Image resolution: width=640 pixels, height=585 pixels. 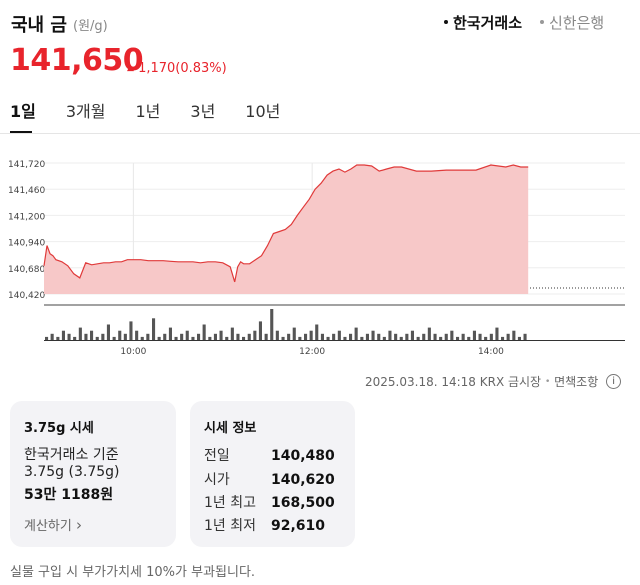 What do you see at coordinates (298, 526) in the screenshot?
I see `info-value: 92,610` at bounding box center [298, 526].